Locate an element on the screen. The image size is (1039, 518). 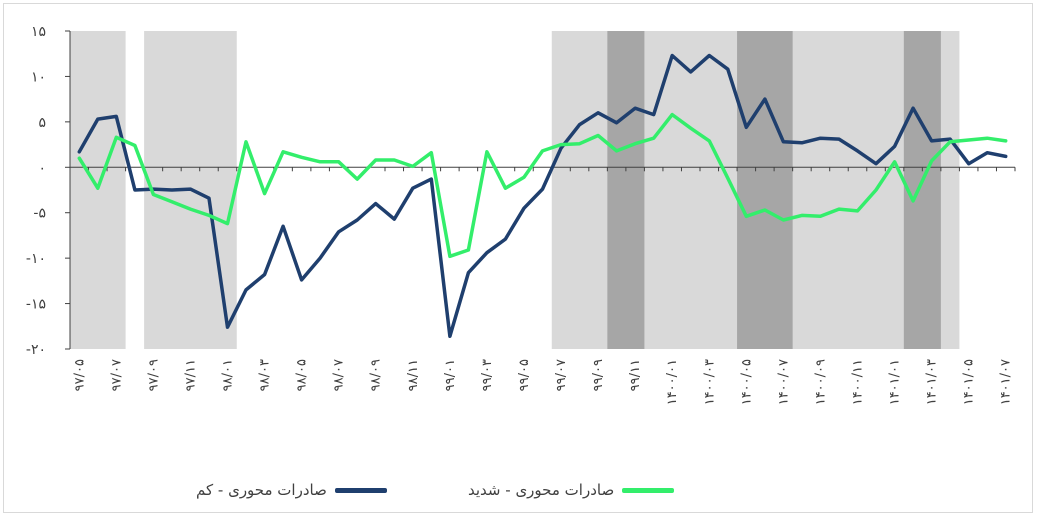
x-tick-label: ۱۴۰۱/۰۳ is located at coordinates (932, 382).